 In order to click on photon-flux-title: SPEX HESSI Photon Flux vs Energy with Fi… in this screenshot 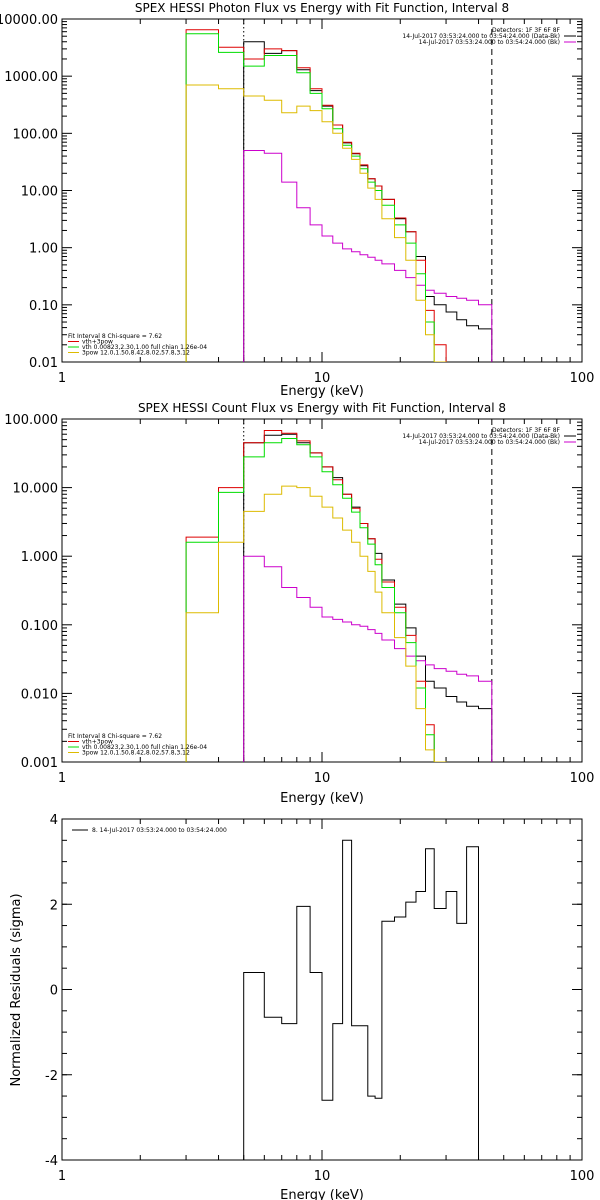, I will do `click(322, 8)`.